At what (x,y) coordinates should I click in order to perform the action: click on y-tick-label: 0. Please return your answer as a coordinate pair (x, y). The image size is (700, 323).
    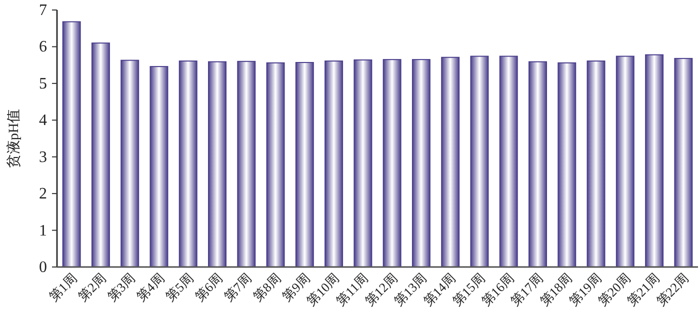
    Looking at the image, I should click on (43, 267).